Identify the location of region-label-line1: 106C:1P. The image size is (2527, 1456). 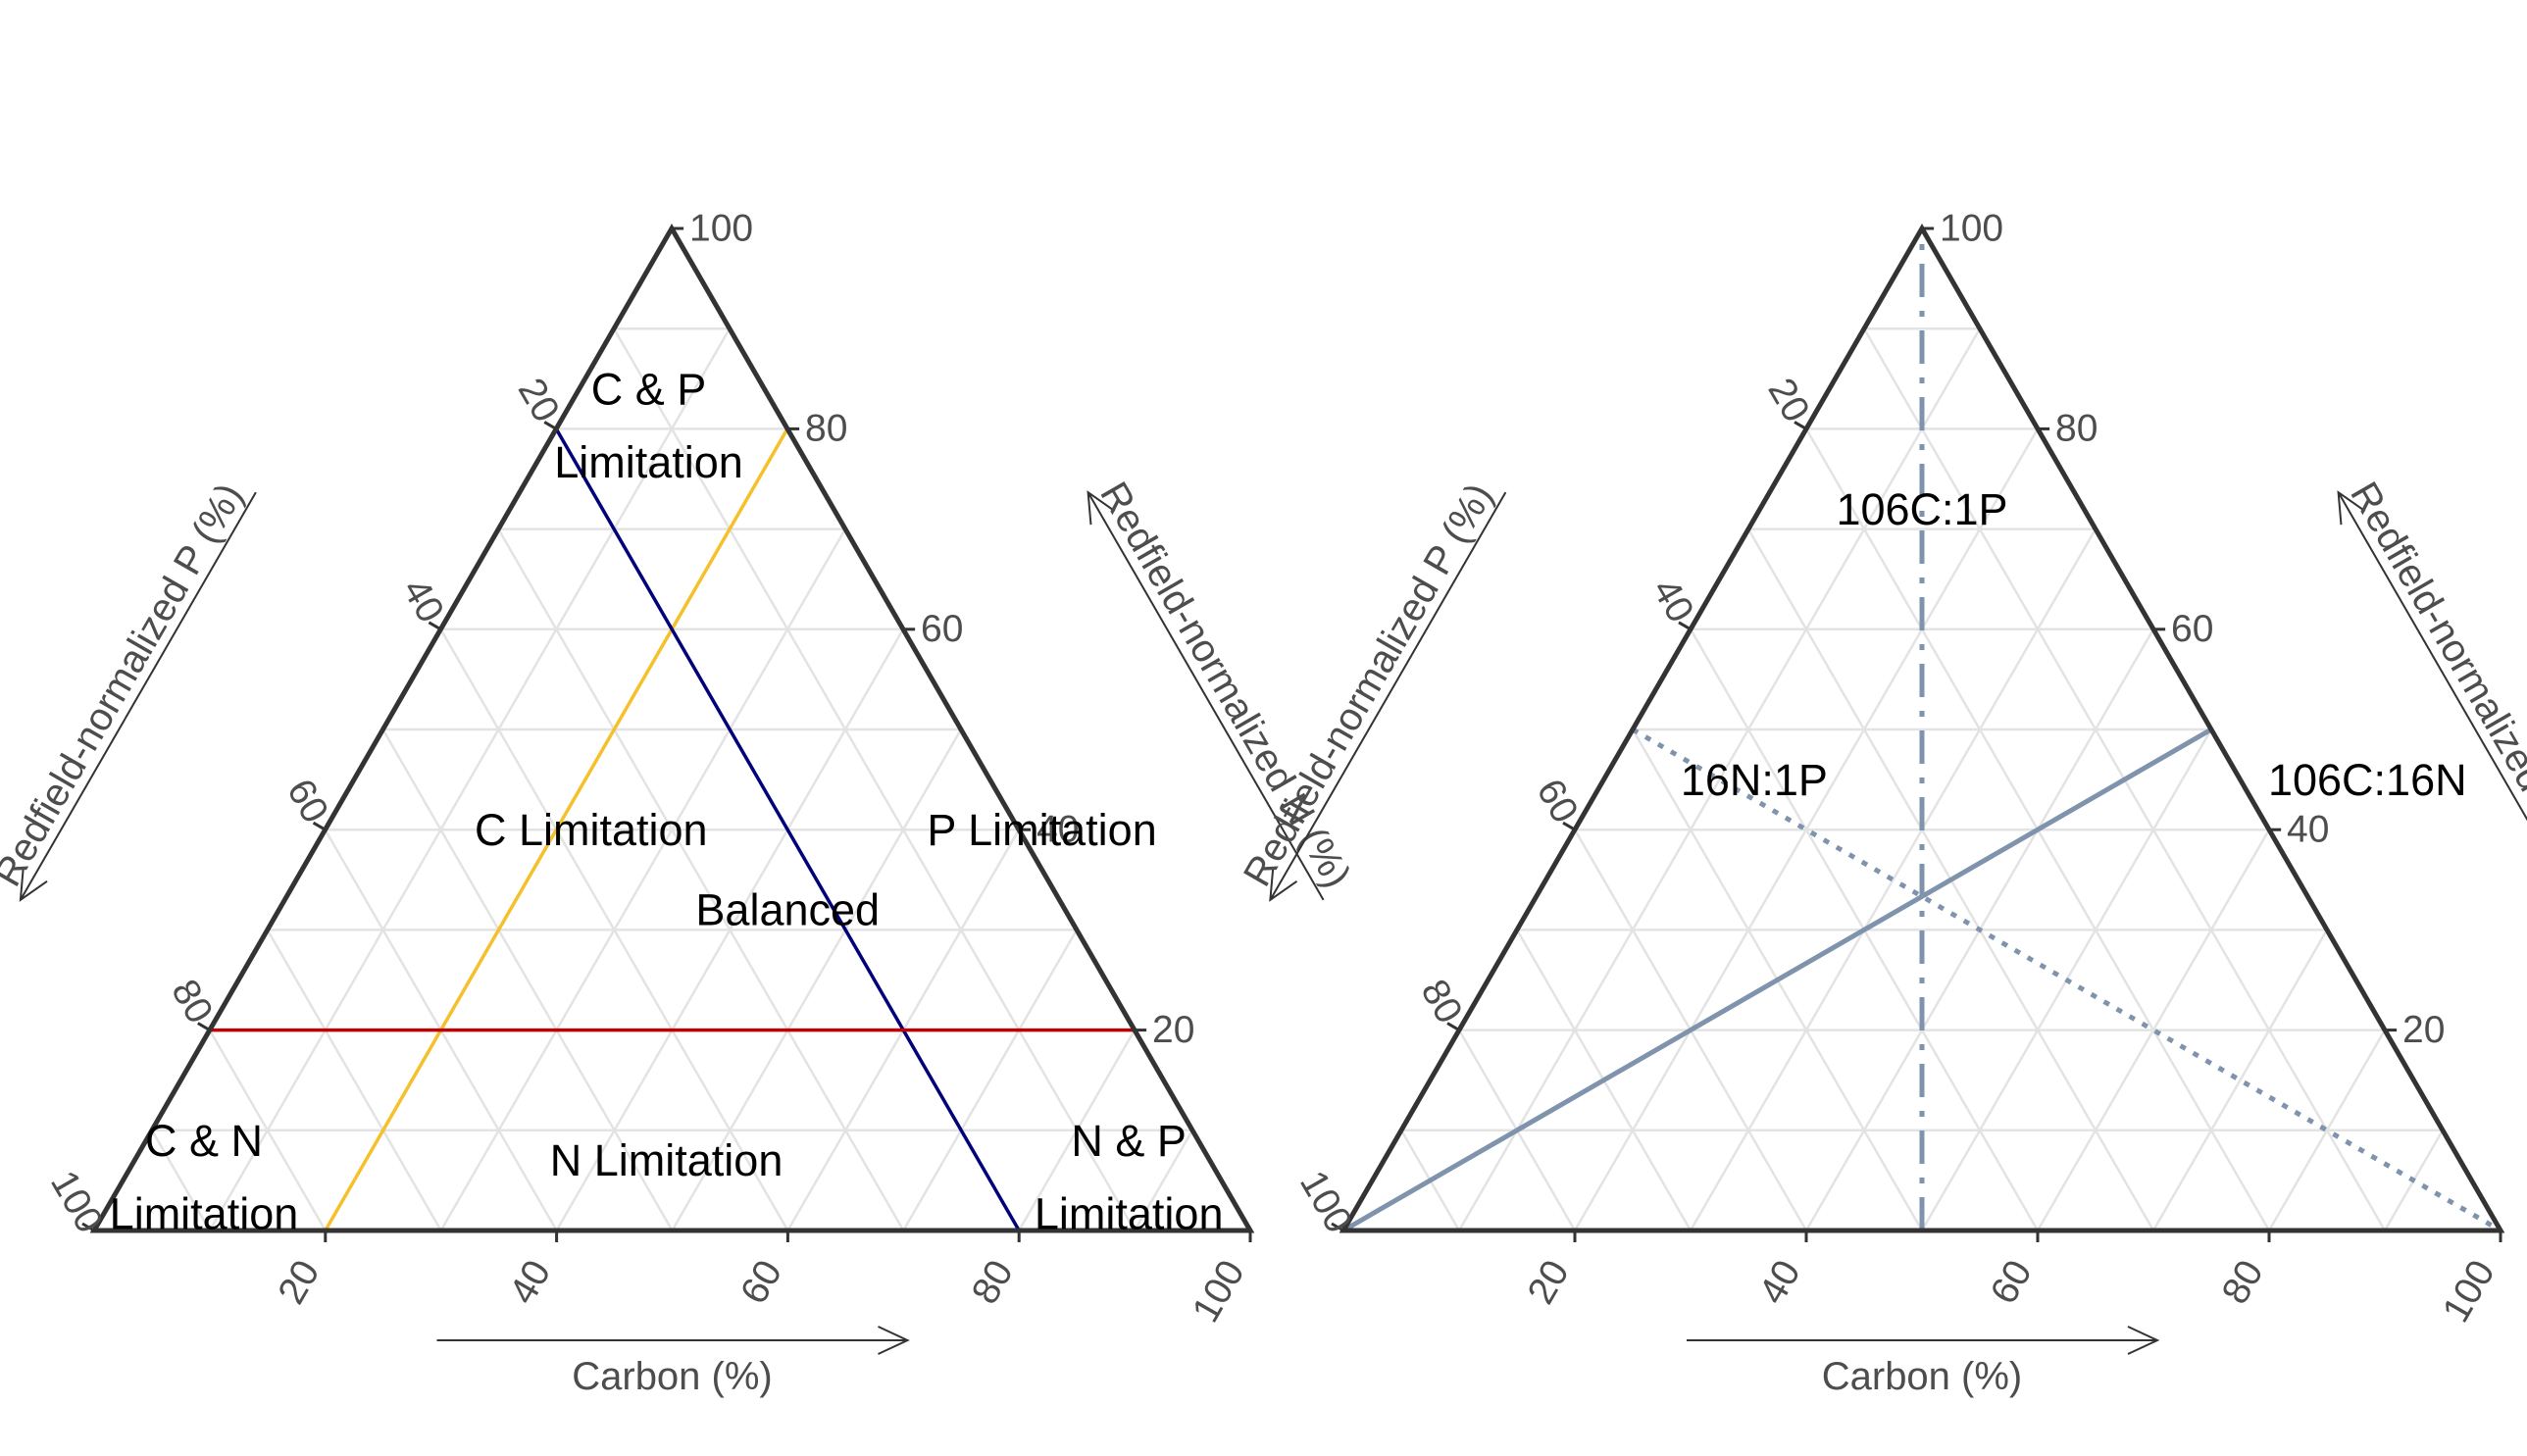
(1921, 509).